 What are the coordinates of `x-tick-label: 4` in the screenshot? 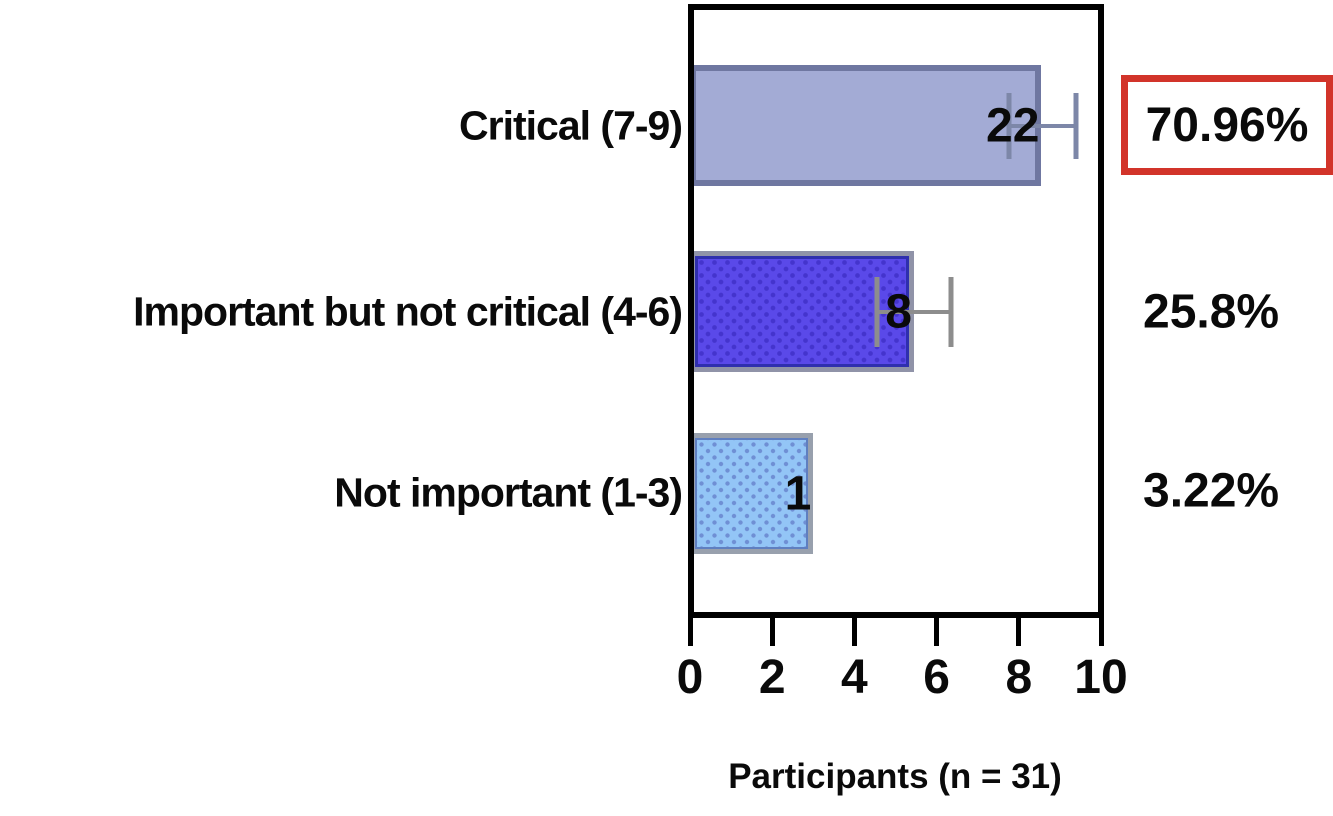 It's located at (854, 677).